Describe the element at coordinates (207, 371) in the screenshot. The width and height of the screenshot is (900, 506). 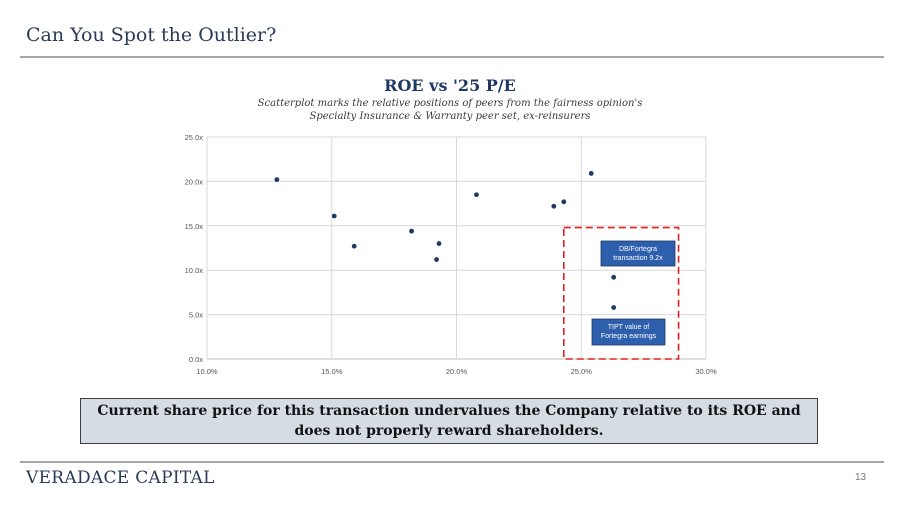
I see `x-tick-label: 10.0%` at that location.